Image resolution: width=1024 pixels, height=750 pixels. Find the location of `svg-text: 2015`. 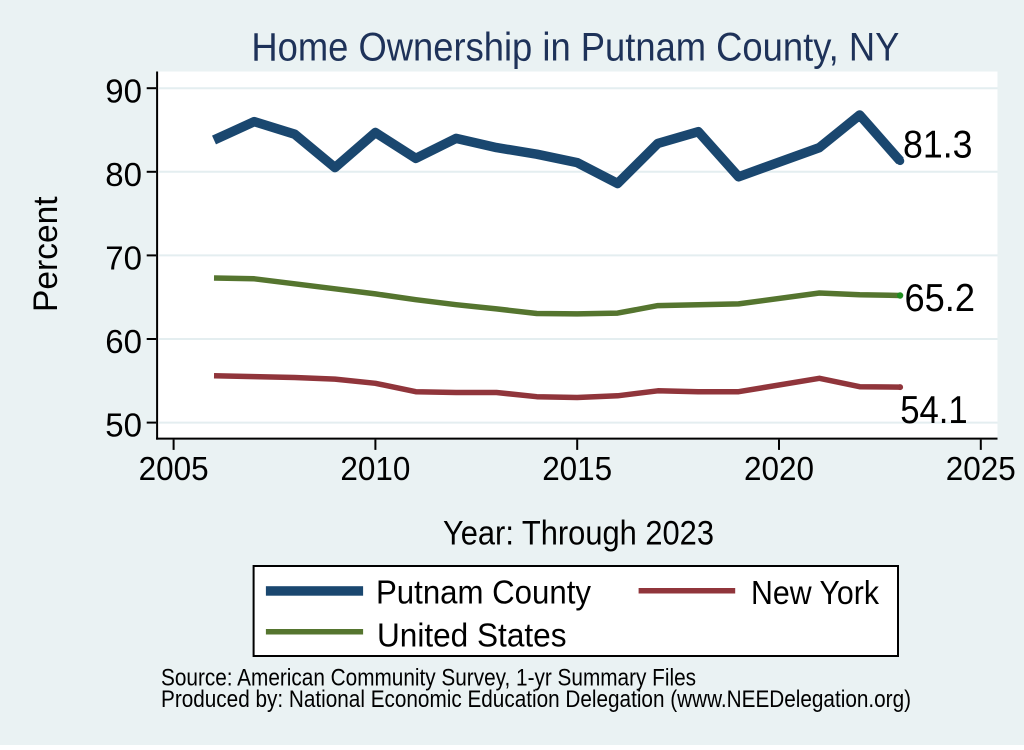

svg-text: 2015 is located at coordinates (577, 468).